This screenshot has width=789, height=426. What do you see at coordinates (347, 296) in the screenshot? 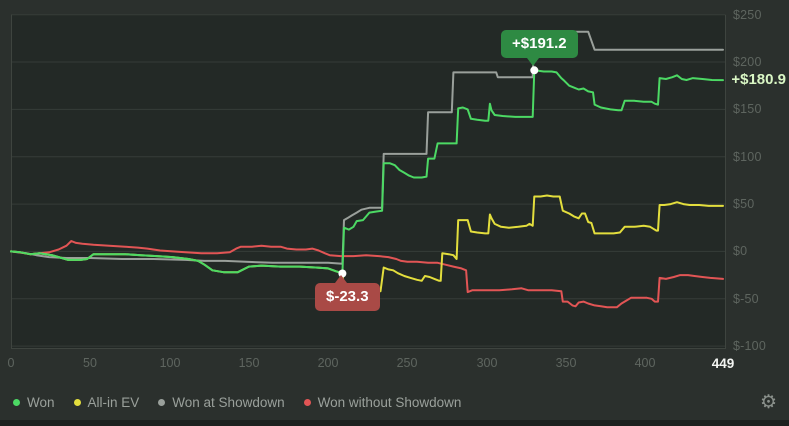
I see `min-value-text: $-23.3` at bounding box center [347, 296].